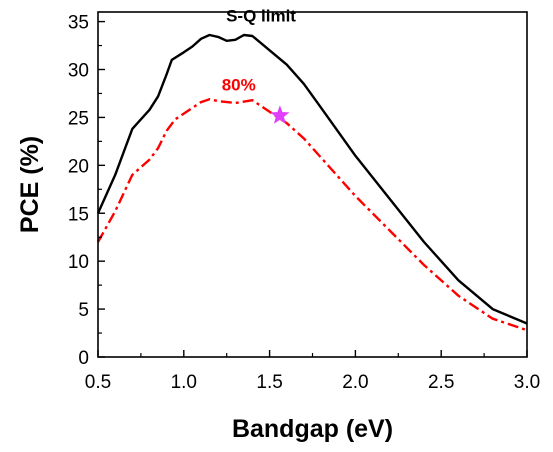 This screenshot has width=553, height=452. I want to click on y-axis-title: PCE (%), so click(30, 184).